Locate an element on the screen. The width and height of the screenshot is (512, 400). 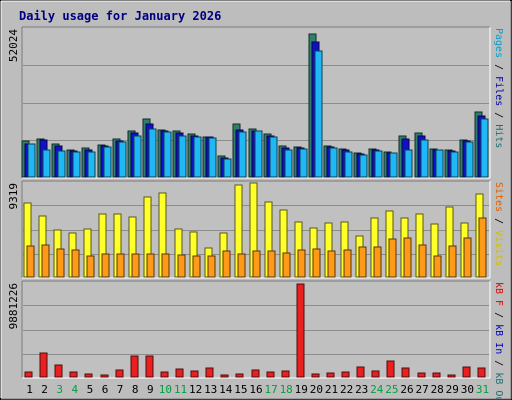
legend-entry: kB F is located at coordinates (498, 294).